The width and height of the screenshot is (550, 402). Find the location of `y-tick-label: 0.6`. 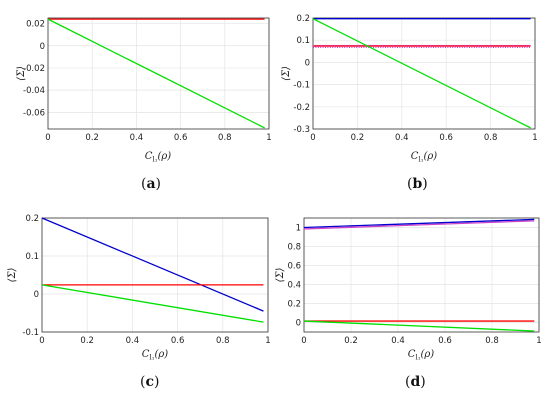

y-tick-label: 0.6 is located at coordinates (294, 267).